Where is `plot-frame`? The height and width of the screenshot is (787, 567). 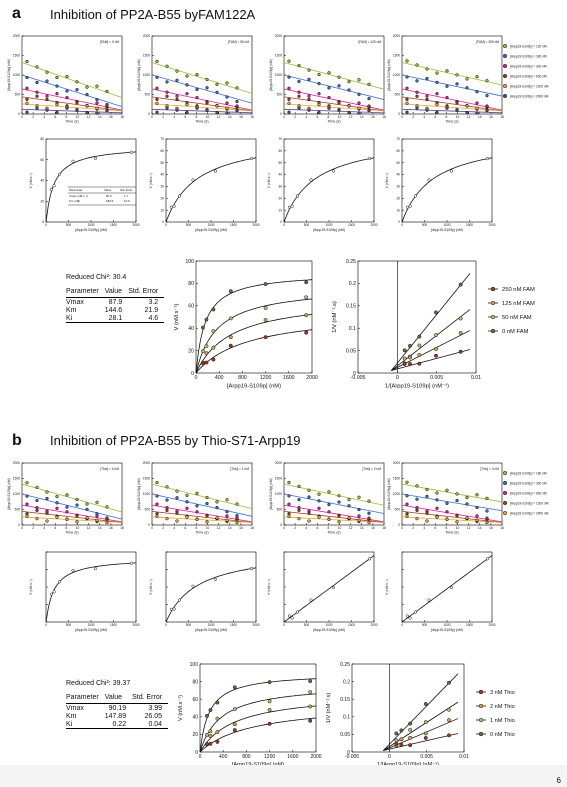 plot-frame is located at coordinates (329, 180).